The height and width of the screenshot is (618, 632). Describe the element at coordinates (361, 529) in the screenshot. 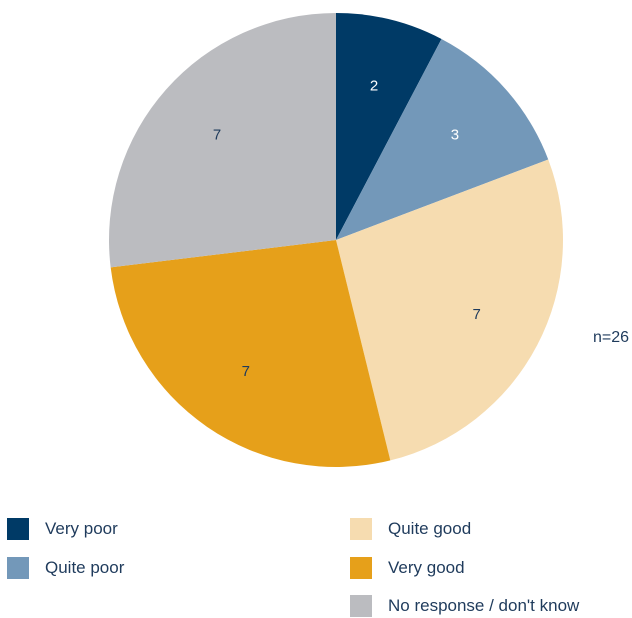

I see `legend-swatch-quite-good` at that location.